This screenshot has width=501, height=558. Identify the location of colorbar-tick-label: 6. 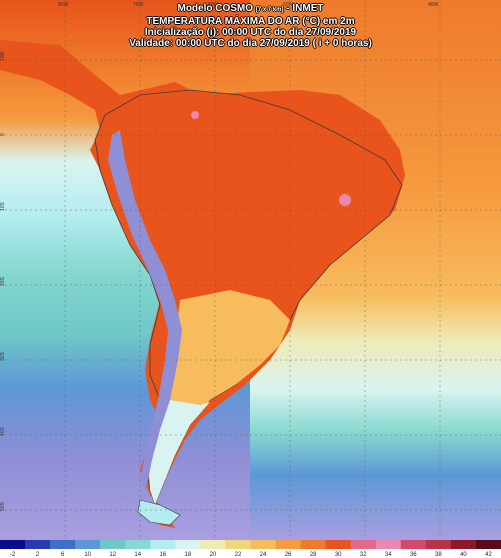
(63, 555).